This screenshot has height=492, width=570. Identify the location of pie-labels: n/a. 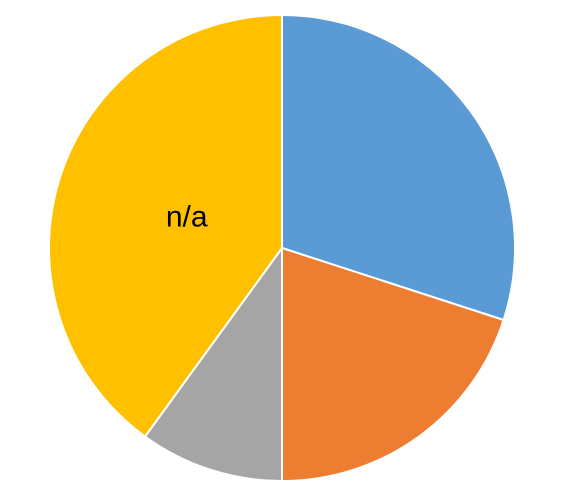
(187, 217).